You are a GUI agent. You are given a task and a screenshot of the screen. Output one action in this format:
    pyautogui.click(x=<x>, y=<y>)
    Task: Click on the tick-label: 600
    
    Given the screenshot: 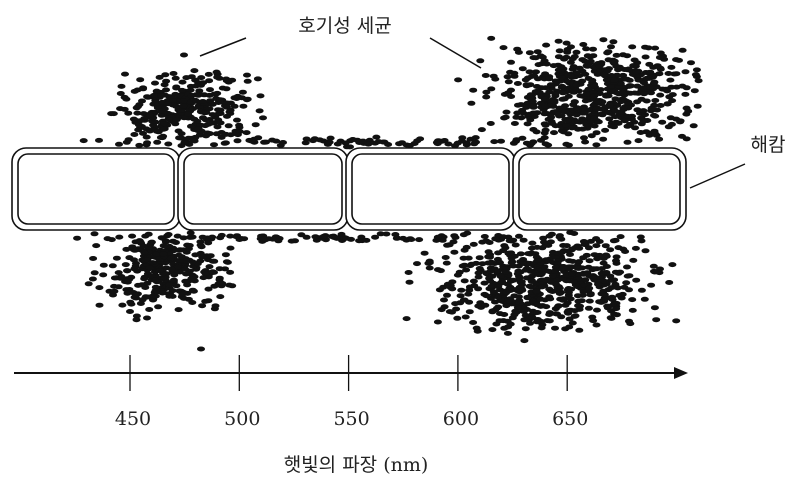 What is the action you would take?
    pyautogui.click(x=461, y=419)
    